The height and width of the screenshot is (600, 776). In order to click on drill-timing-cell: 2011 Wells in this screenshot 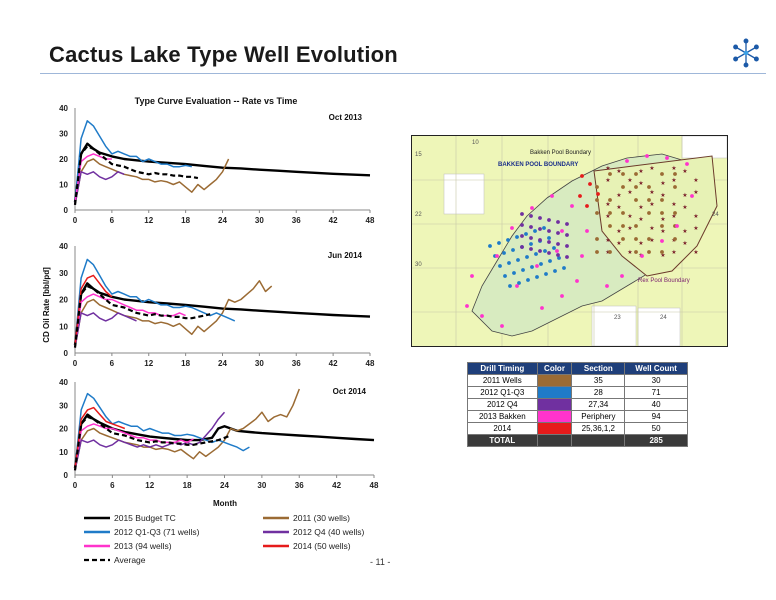, I will do `click(502, 380)`.